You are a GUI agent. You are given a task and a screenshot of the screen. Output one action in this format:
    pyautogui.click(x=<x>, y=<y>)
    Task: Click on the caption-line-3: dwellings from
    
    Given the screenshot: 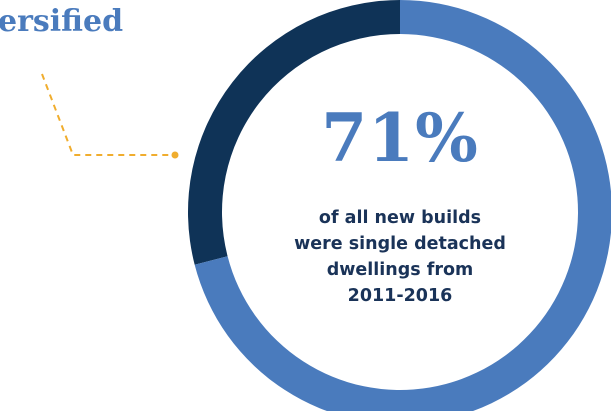 What is the action you would take?
    pyautogui.click(x=400, y=270)
    